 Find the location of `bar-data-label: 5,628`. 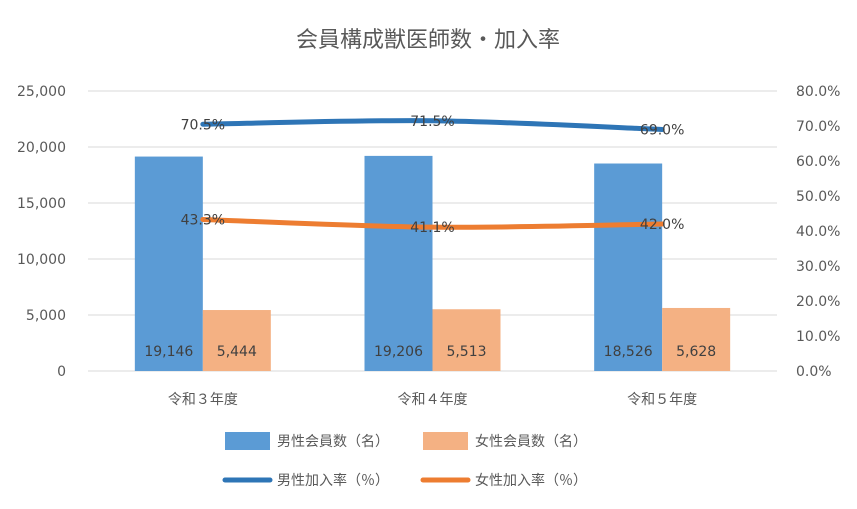

bar-data-label: 5,628 is located at coordinates (696, 352).